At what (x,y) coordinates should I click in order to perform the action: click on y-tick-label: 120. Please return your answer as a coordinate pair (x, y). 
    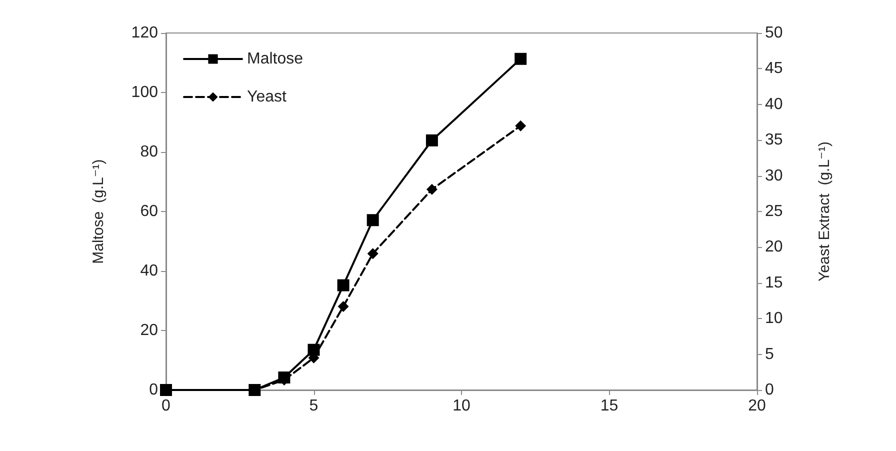
    Looking at the image, I should click on (144, 33).